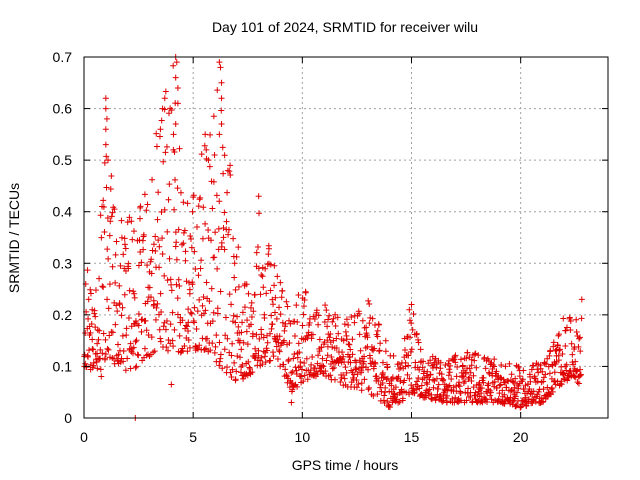 The width and height of the screenshot is (640, 480). I want to click on y-tick-label: 0.1, so click(63, 366).